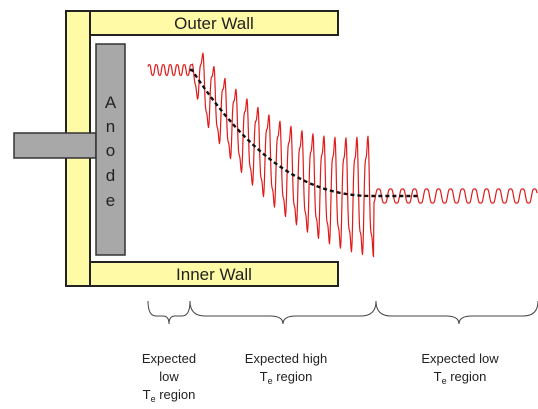  What do you see at coordinates (169, 376) in the screenshot?
I see `region-1-line-2: low` at bounding box center [169, 376].